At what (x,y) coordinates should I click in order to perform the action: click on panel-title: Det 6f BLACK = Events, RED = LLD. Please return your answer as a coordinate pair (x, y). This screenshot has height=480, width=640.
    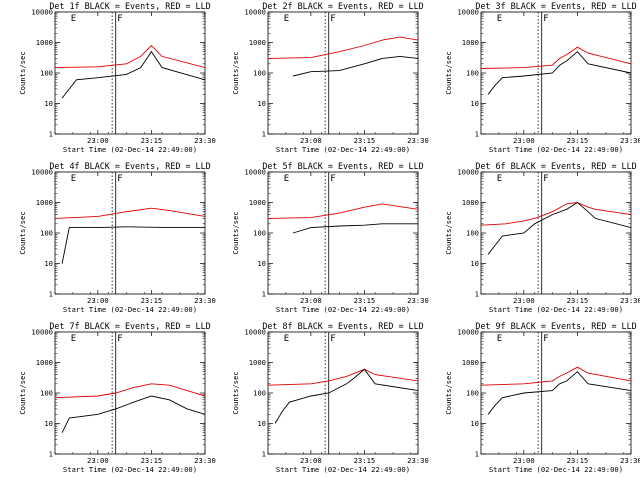
    Looking at the image, I should click on (555, 166).